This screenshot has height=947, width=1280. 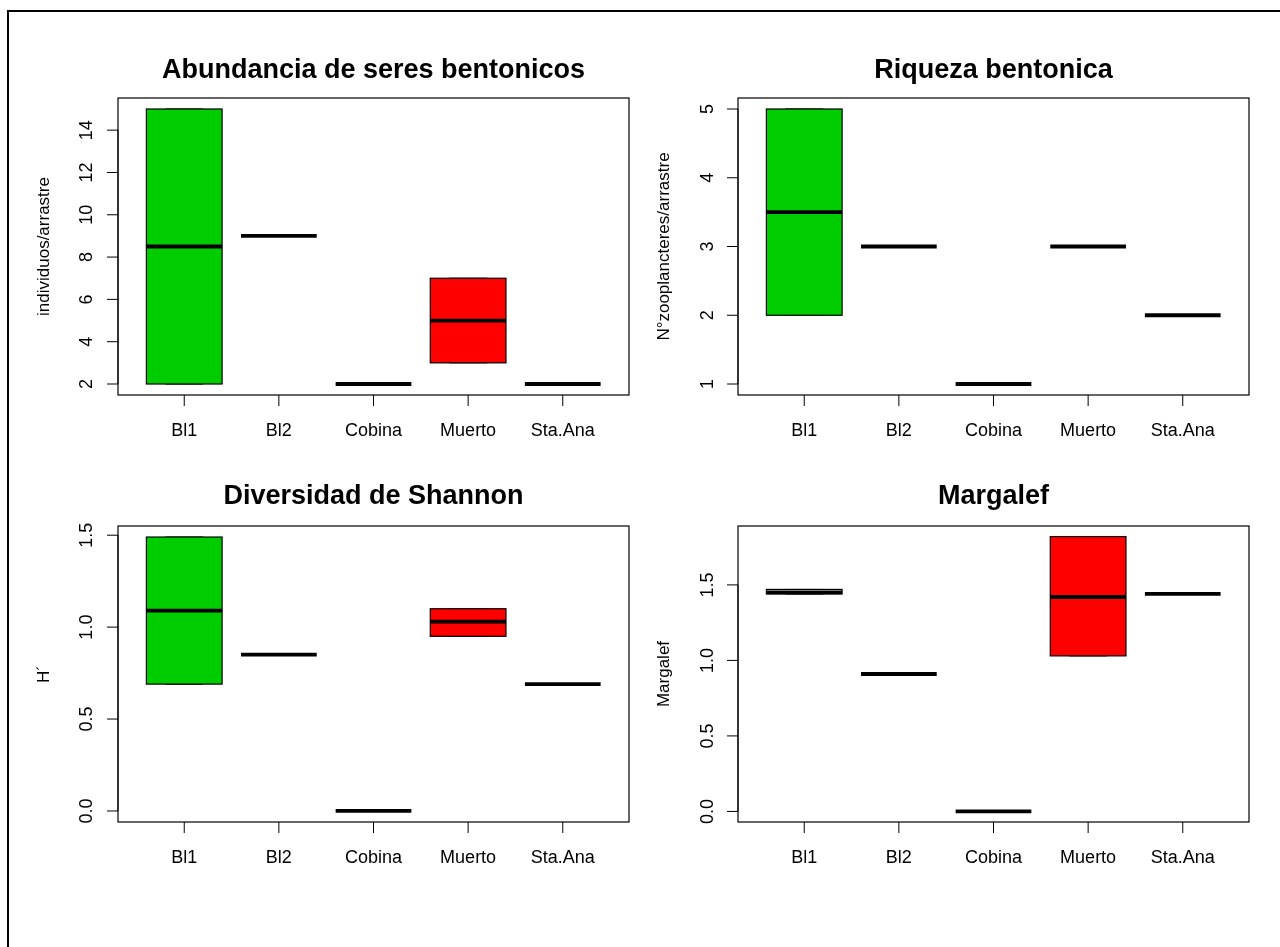 What do you see at coordinates (707, 109) in the screenshot?
I see `y-tick-label: 5` at bounding box center [707, 109].